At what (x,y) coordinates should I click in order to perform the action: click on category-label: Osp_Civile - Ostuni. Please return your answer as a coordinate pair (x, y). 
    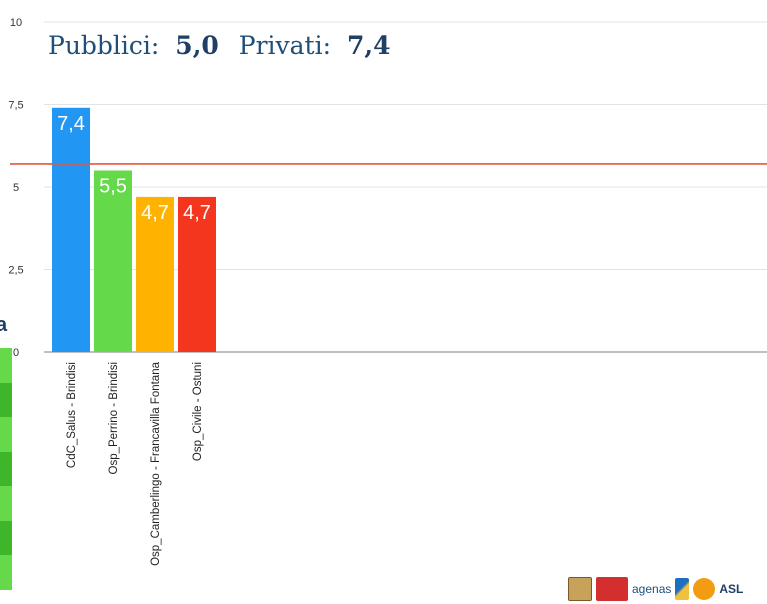
    Looking at the image, I should click on (198, 411).